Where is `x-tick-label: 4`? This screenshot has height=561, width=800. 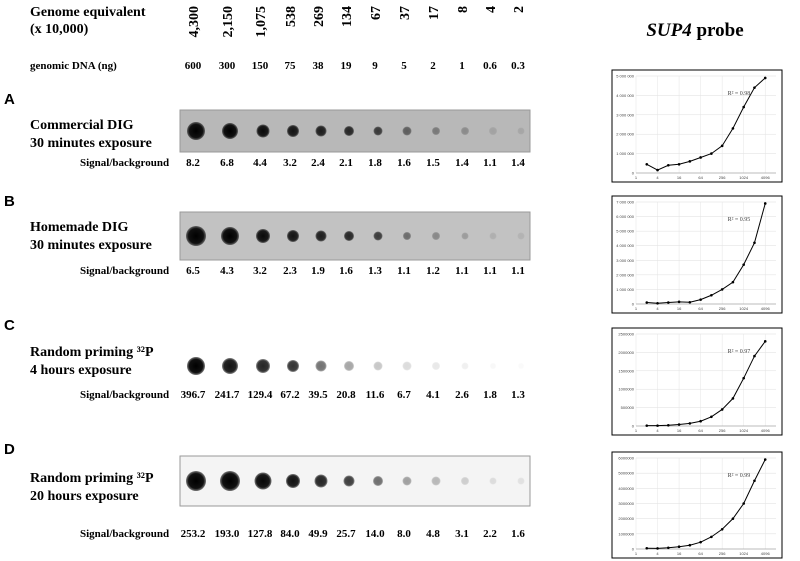
x-tick-label: 4 is located at coordinates (657, 430).